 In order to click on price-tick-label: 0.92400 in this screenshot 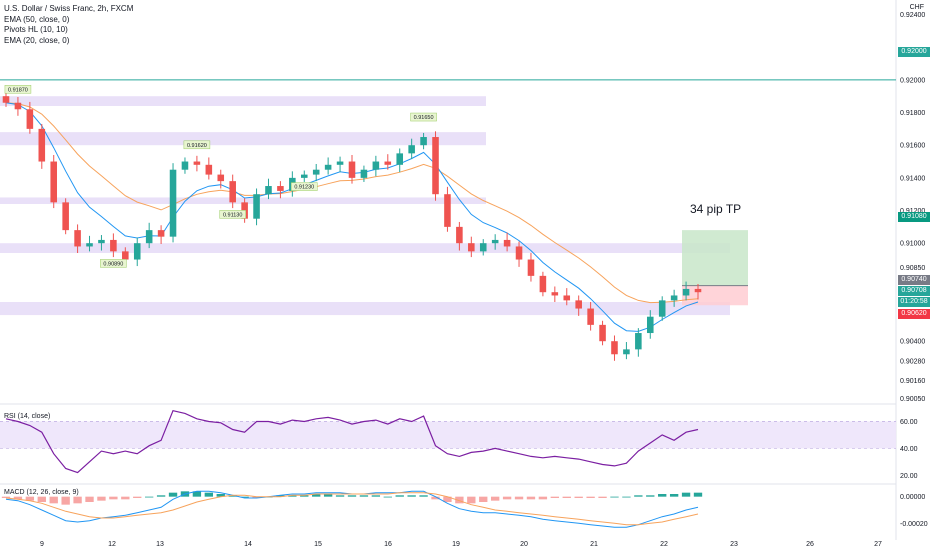, I will do `click(912, 15)`.